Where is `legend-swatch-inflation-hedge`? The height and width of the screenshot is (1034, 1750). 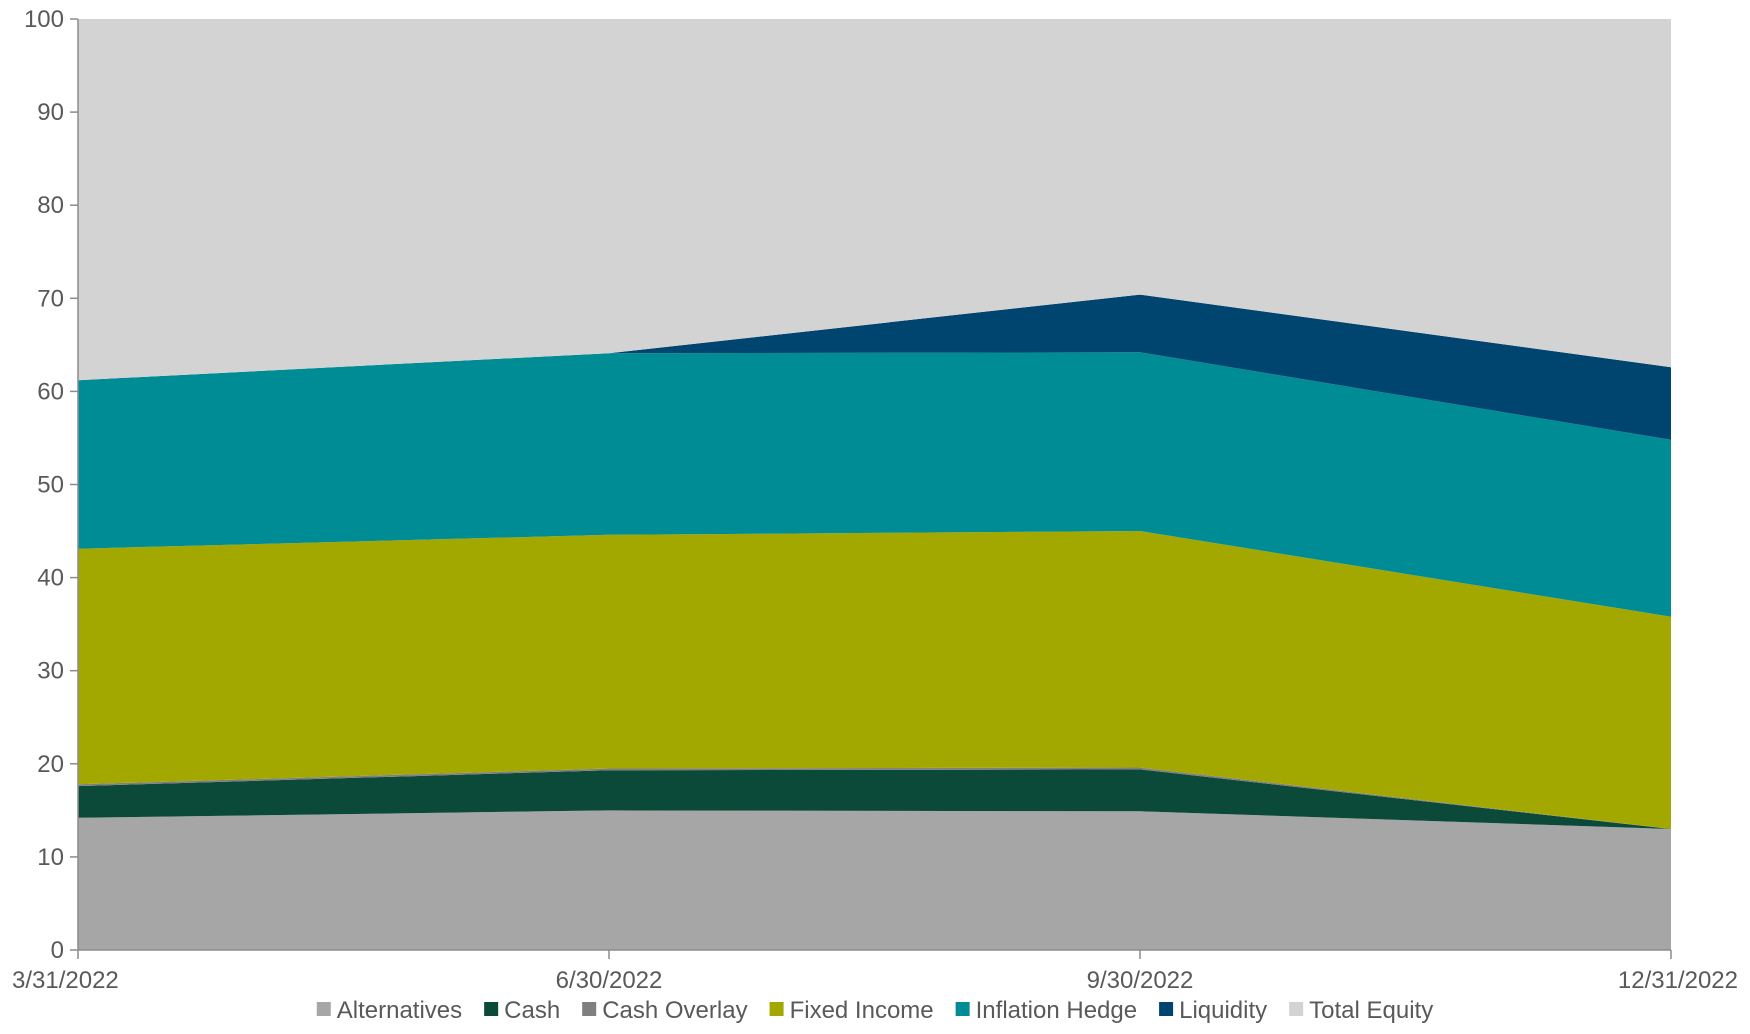 legend-swatch-inflation-hedge is located at coordinates (962, 1009).